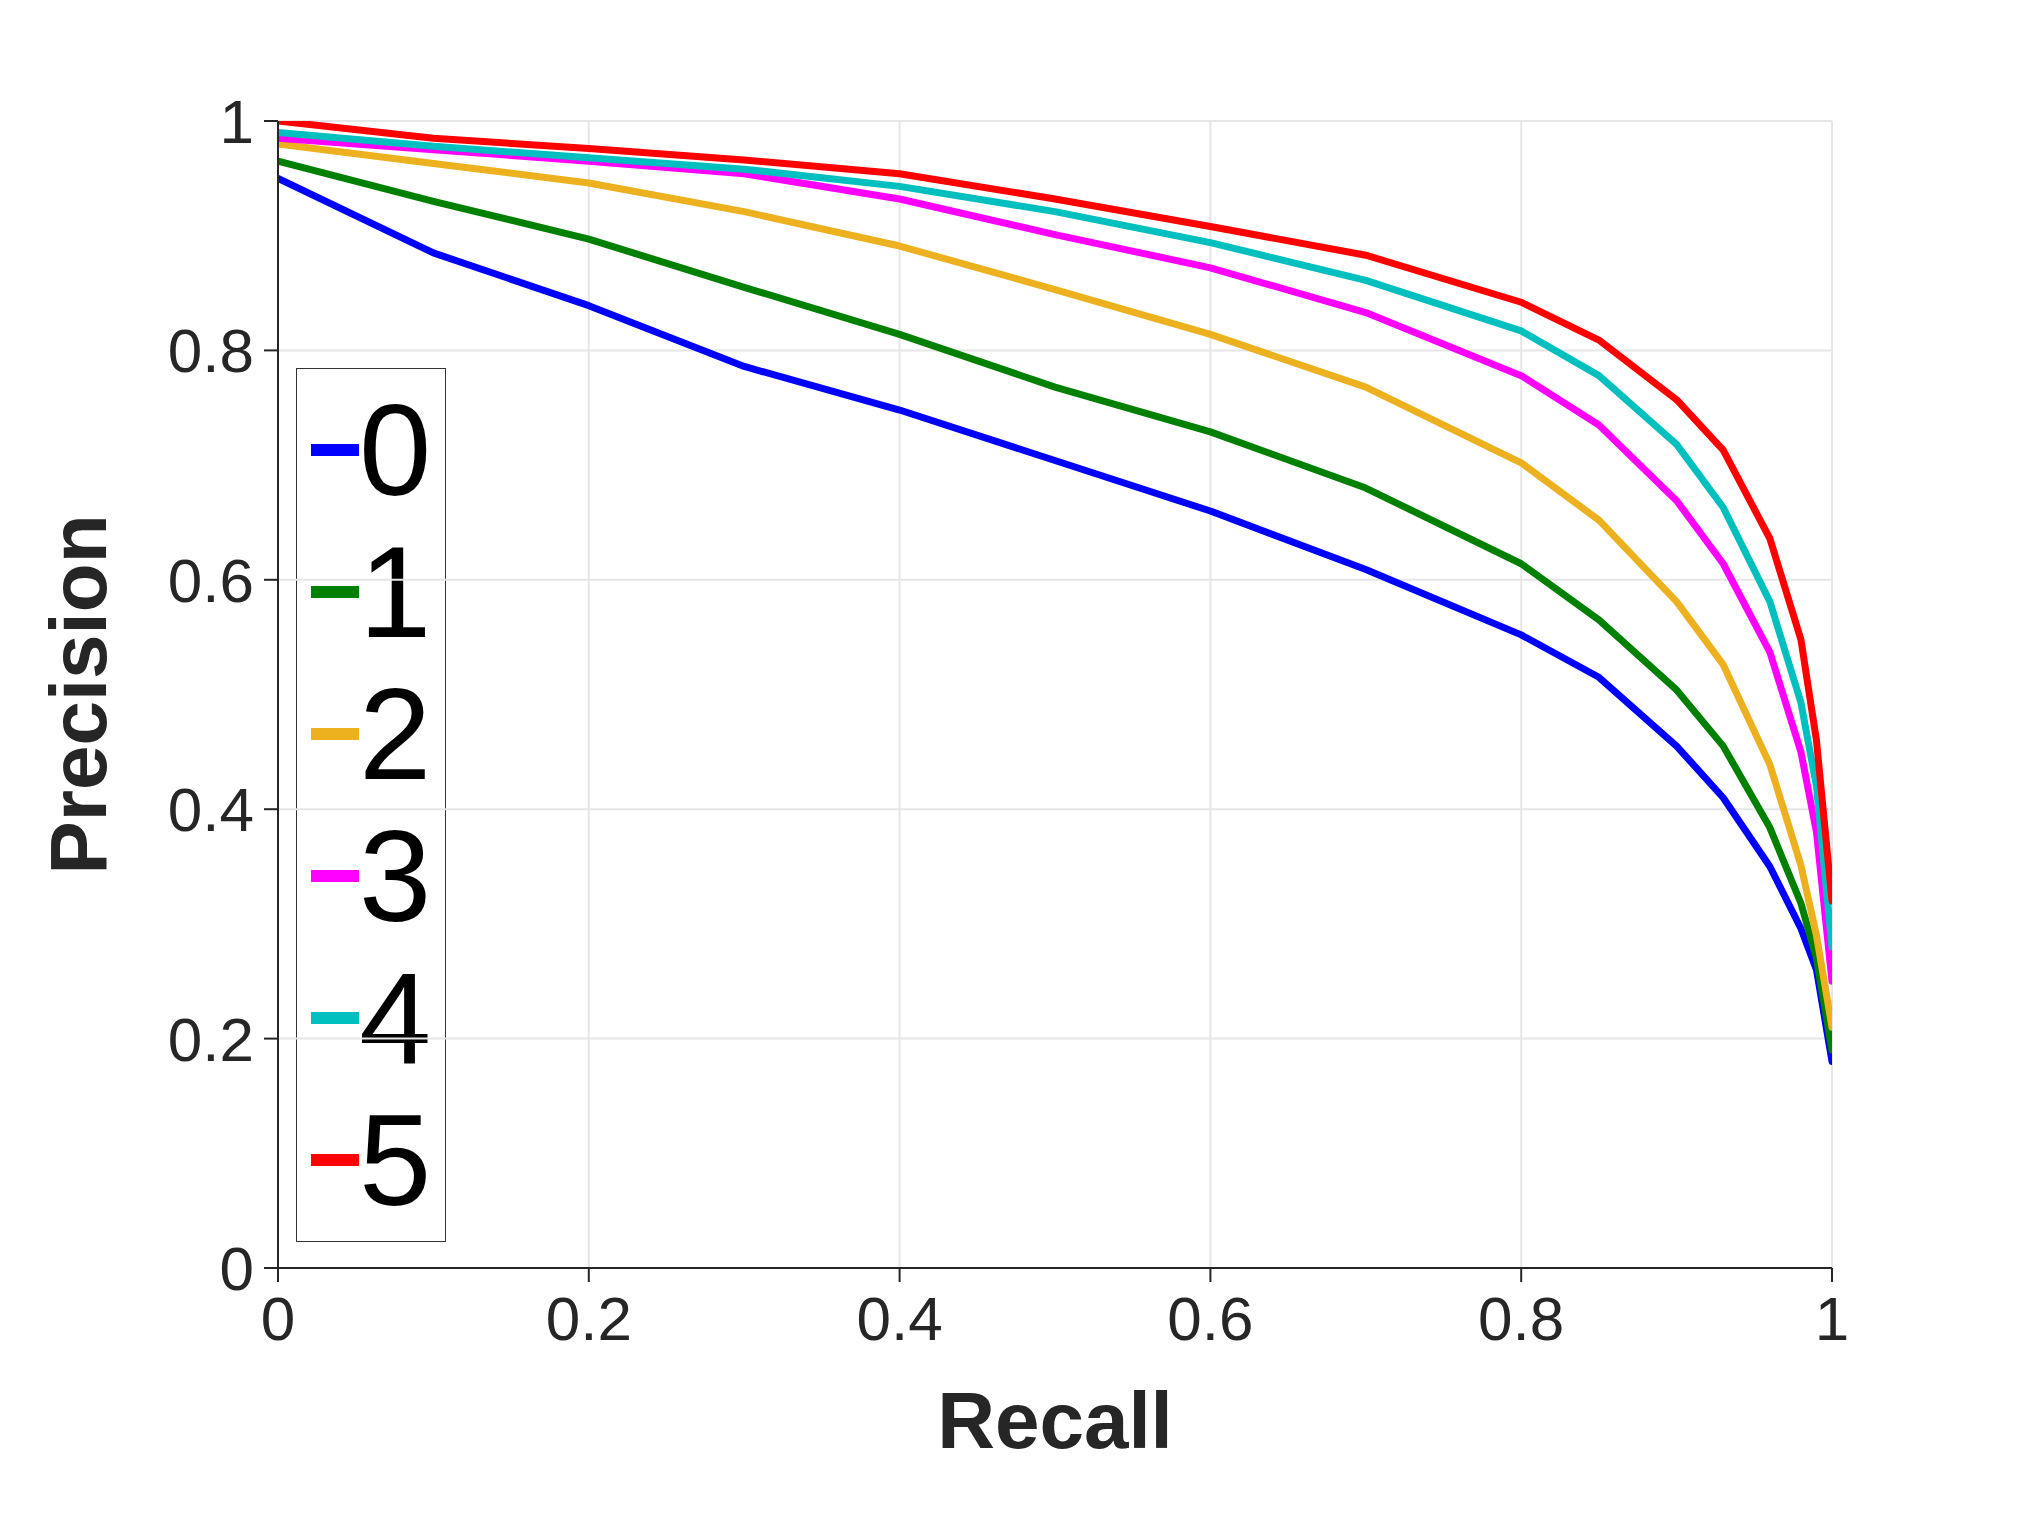  I want to click on x-axis-title: Recall, so click(1055, 1420).